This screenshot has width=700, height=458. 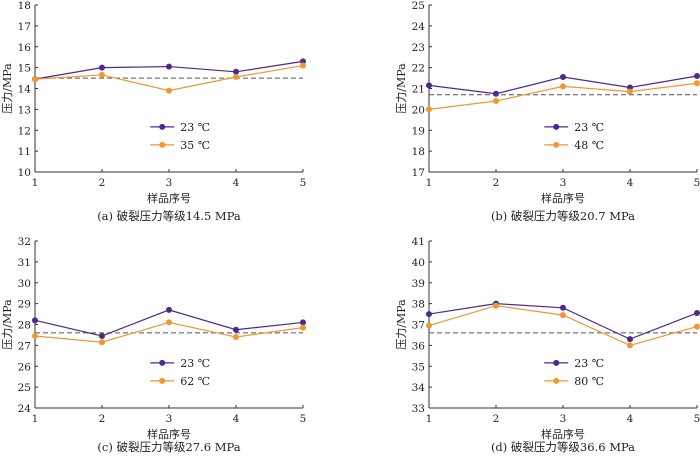 What do you see at coordinates (418, 90) in the screenshot?
I see `y-tick-label: 21` at bounding box center [418, 90].